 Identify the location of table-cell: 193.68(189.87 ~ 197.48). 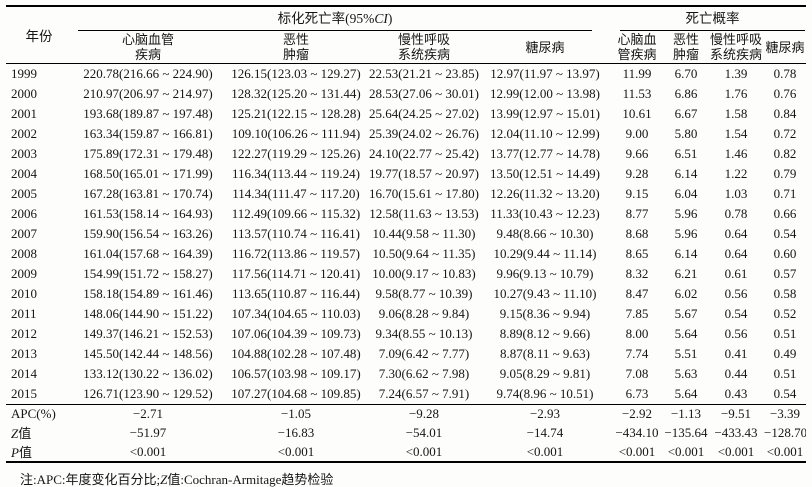
(148, 113).